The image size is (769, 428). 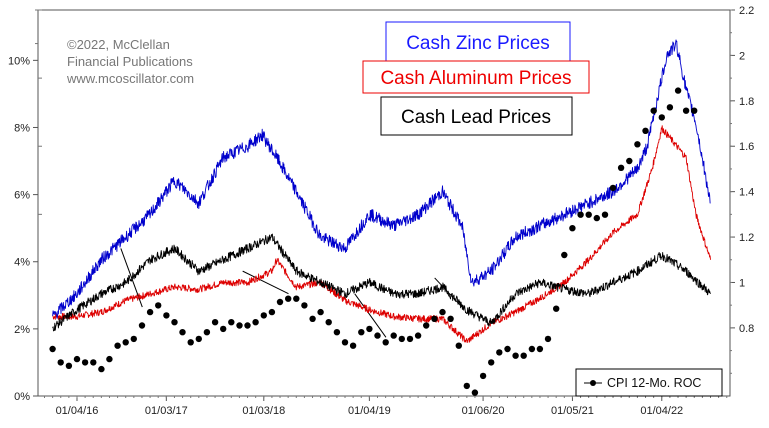 What do you see at coordinates (22, 330) in the screenshot?
I see `left-tick-label: 2%` at bounding box center [22, 330].